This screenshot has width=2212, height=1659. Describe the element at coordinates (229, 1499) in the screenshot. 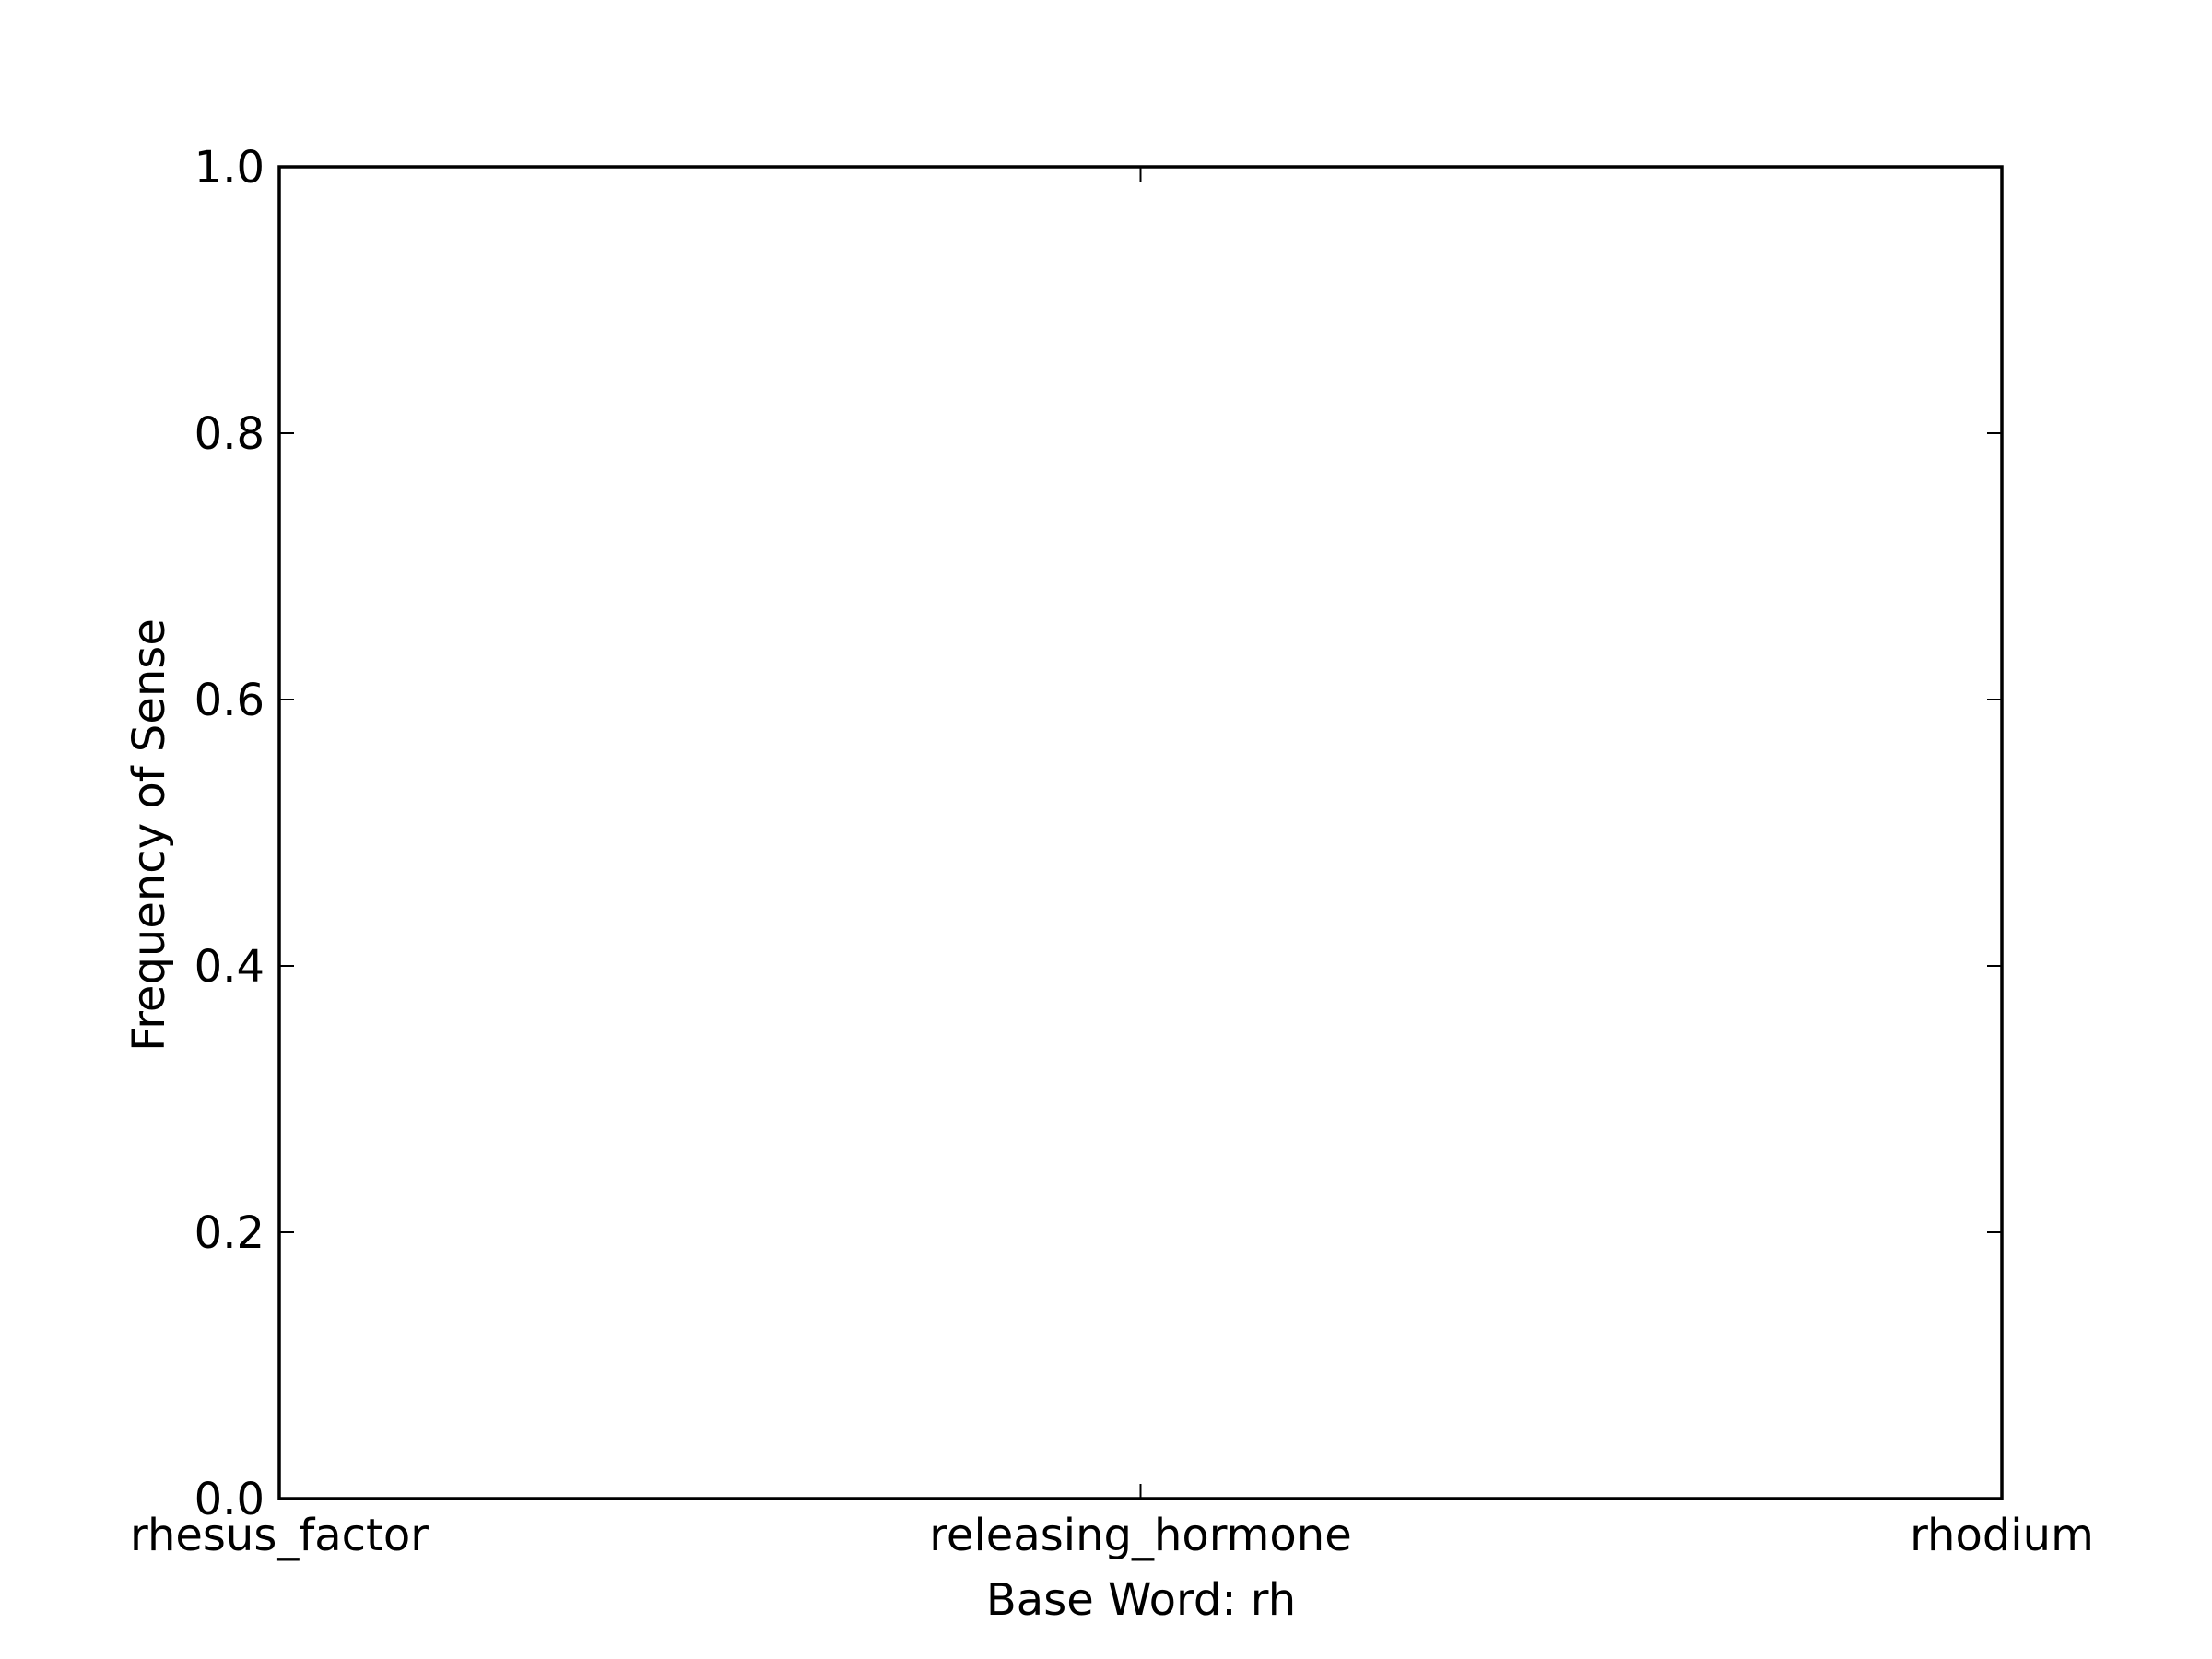

I see `y-tick-label-0: 0.0` at that location.